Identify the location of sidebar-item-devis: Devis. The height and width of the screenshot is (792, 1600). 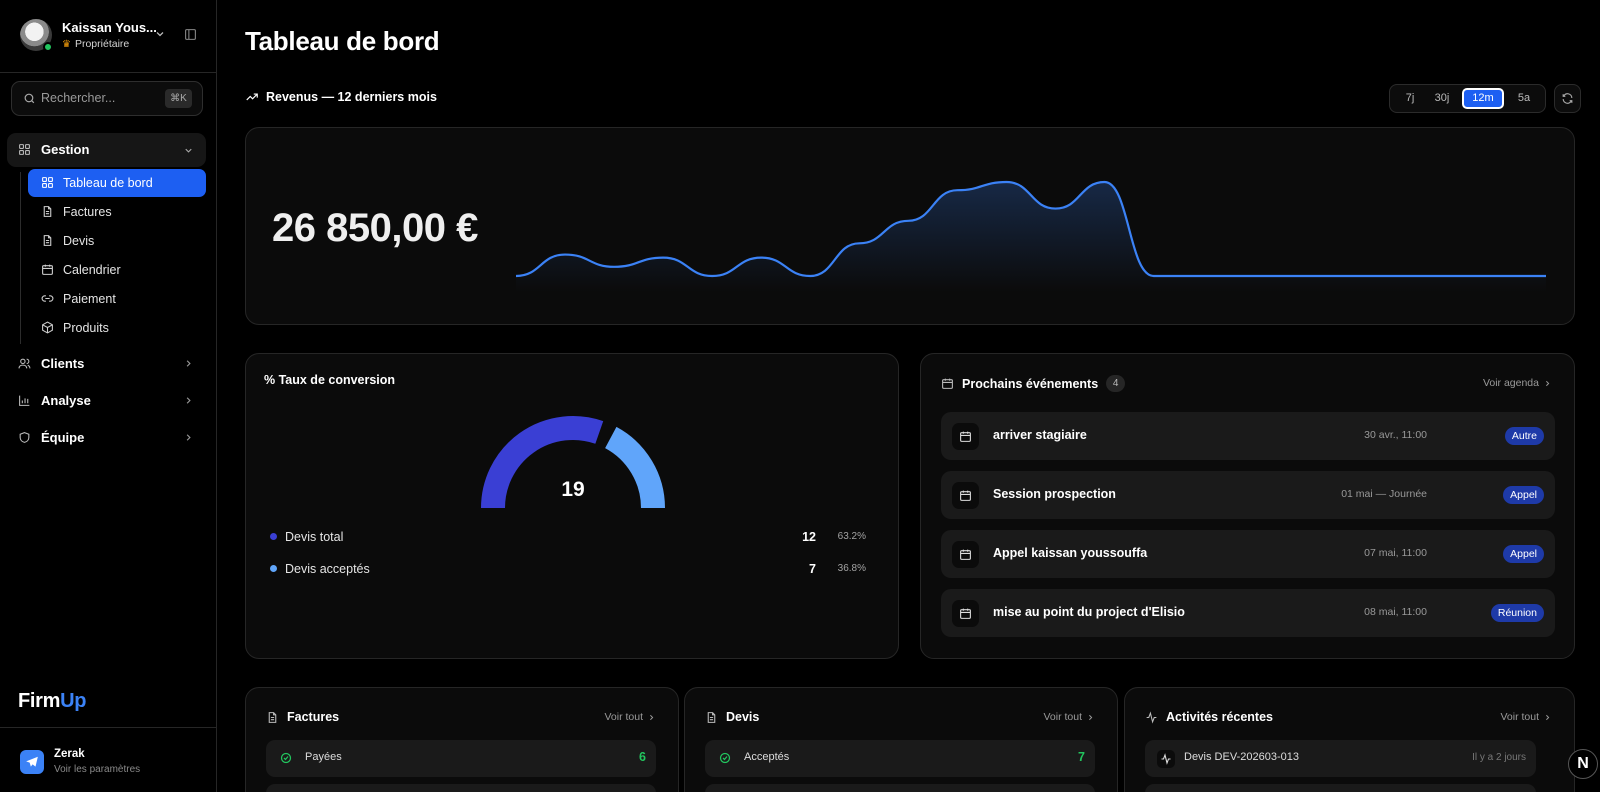
(117, 241).